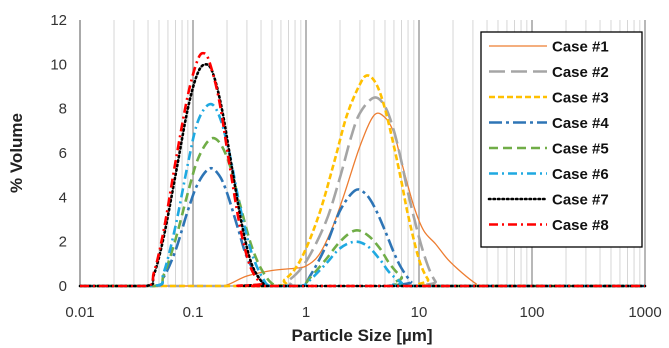 Image resolution: width=669 pixels, height=348 pixels. I want to click on legend-label: Case #3, so click(580, 98).